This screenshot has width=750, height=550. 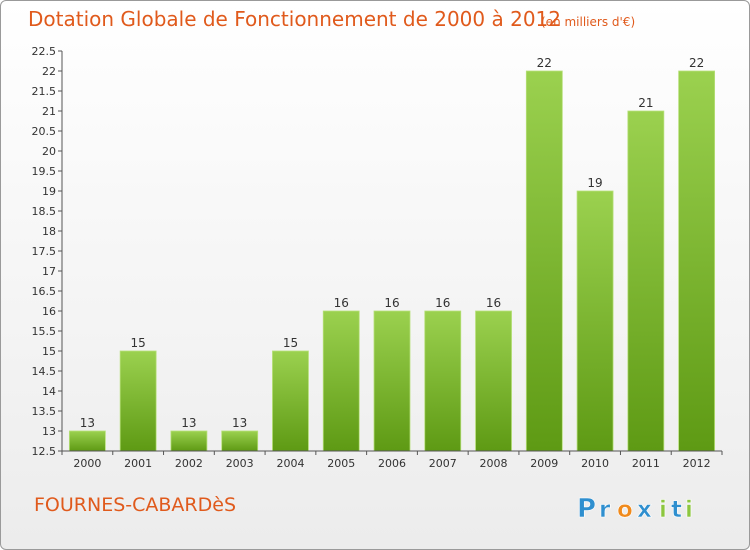 What do you see at coordinates (290, 463) in the screenshot?
I see `x-tick-label: 2004` at bounding box center [290, 463].